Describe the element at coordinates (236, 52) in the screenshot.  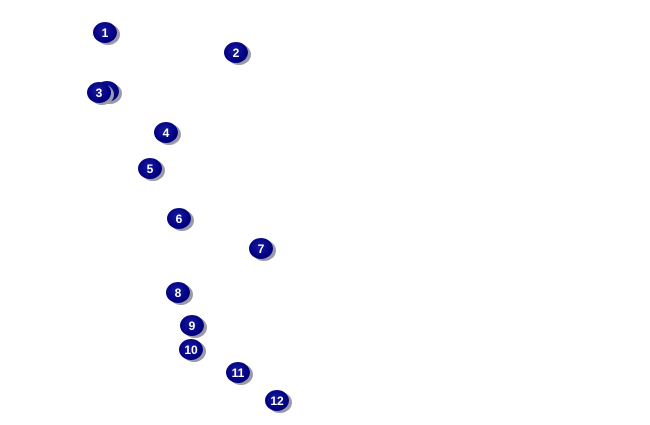
I see `marker-2: 2` at that location.